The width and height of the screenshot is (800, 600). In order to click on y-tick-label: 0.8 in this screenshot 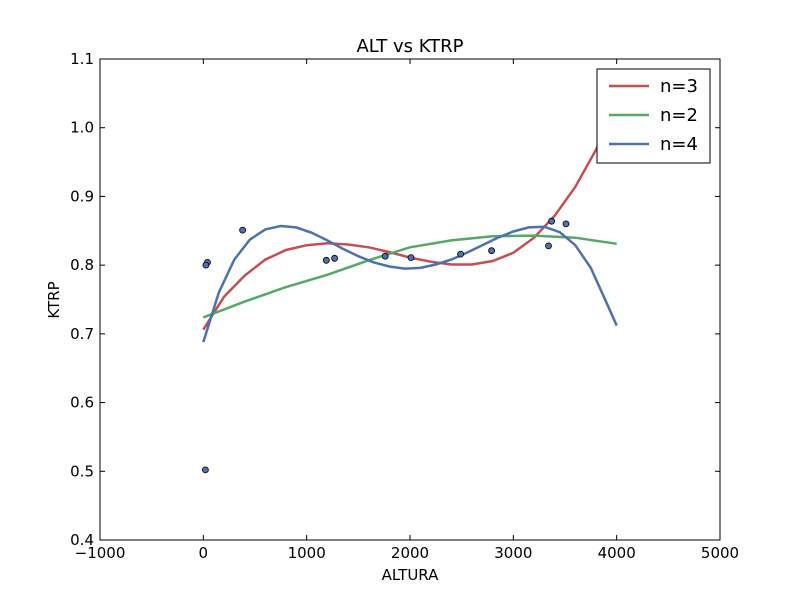, I will do `click(82, 265)`.